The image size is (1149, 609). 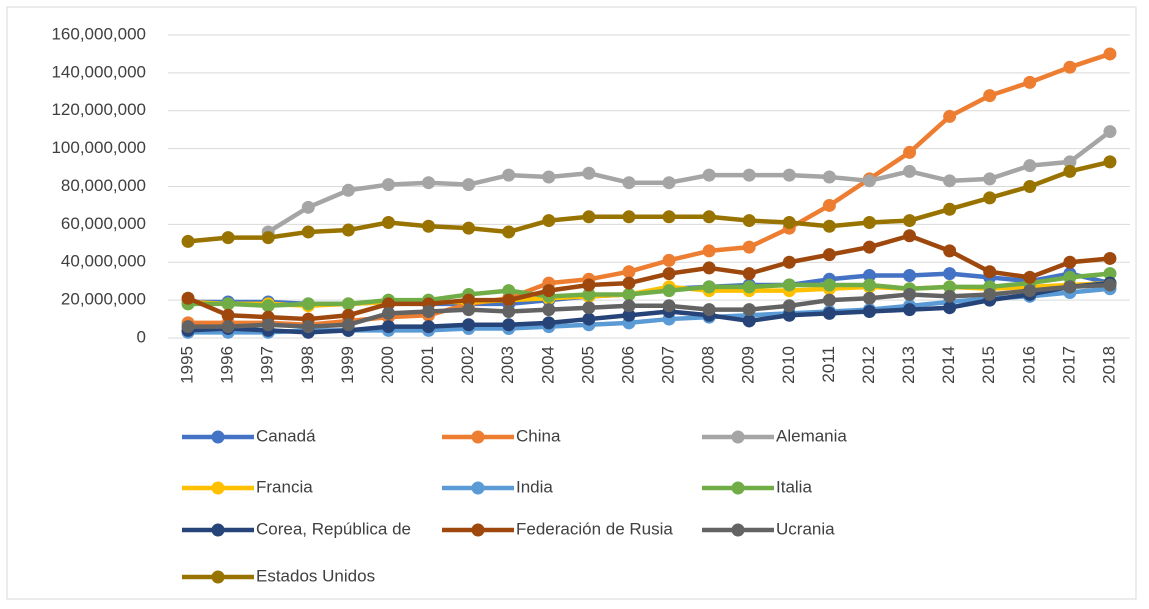 I want to click on x-tick-label: 2005, so click(x=587, y=365).